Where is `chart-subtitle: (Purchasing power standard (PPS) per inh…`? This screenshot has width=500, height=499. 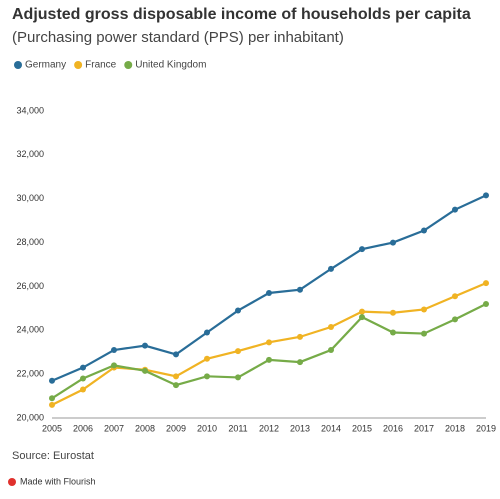 chart-subtitle: (Purchasing power standard (PPS) per inh… is located at coordinates (178, 37).